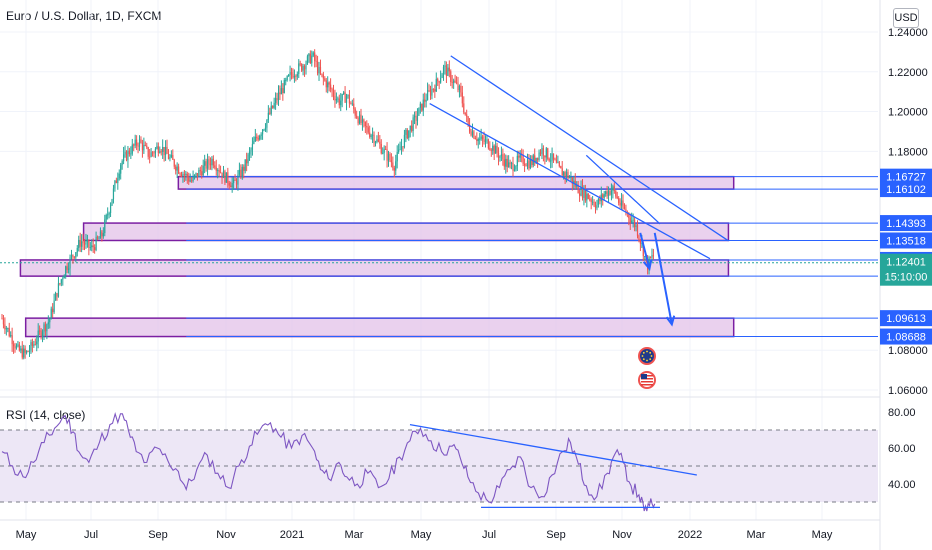 Image resolution: width=932 pixels, height=550 pixels. I want to click on countdown-text: 15:10:00, so click(906, 278).